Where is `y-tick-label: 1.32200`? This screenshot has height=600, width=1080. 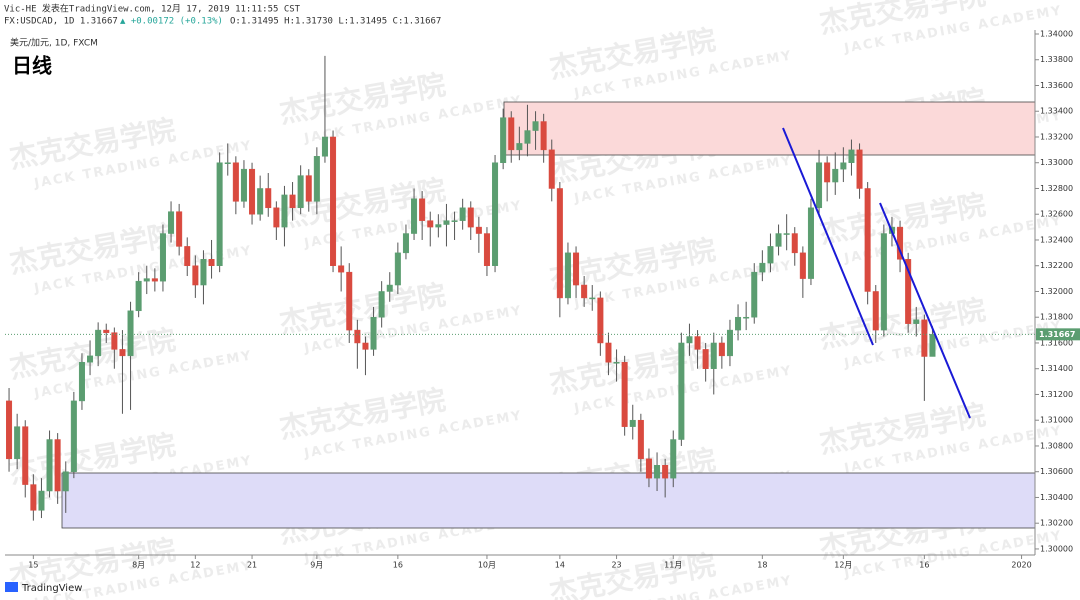 y-tick-label: 1.32200 is located at coordinates (1056, 265).